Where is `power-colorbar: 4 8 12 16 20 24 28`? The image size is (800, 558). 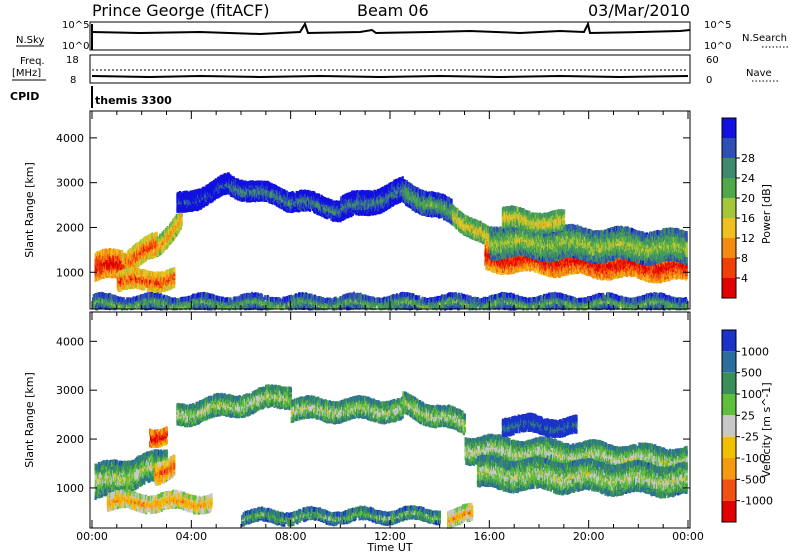
power-colorbar: 4 8 12 16 20 24 28 is located at coordinates (738, 208).